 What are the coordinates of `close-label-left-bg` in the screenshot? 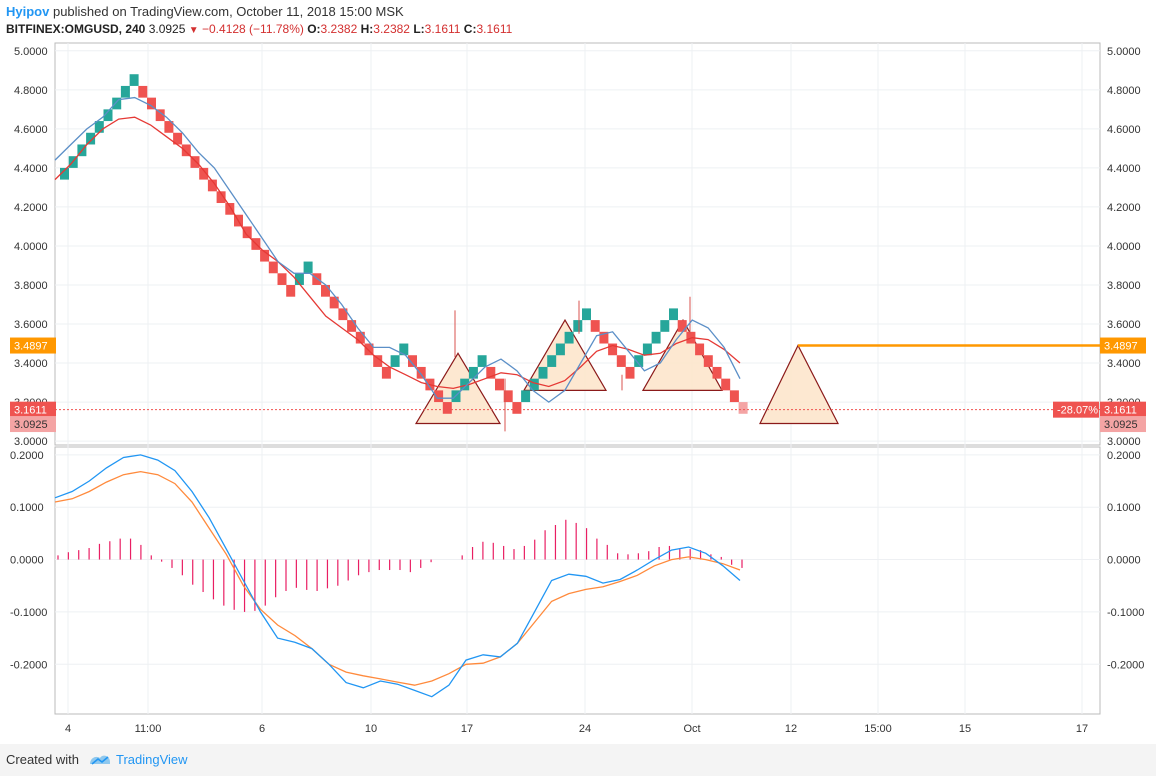 It's located at (33, 409).